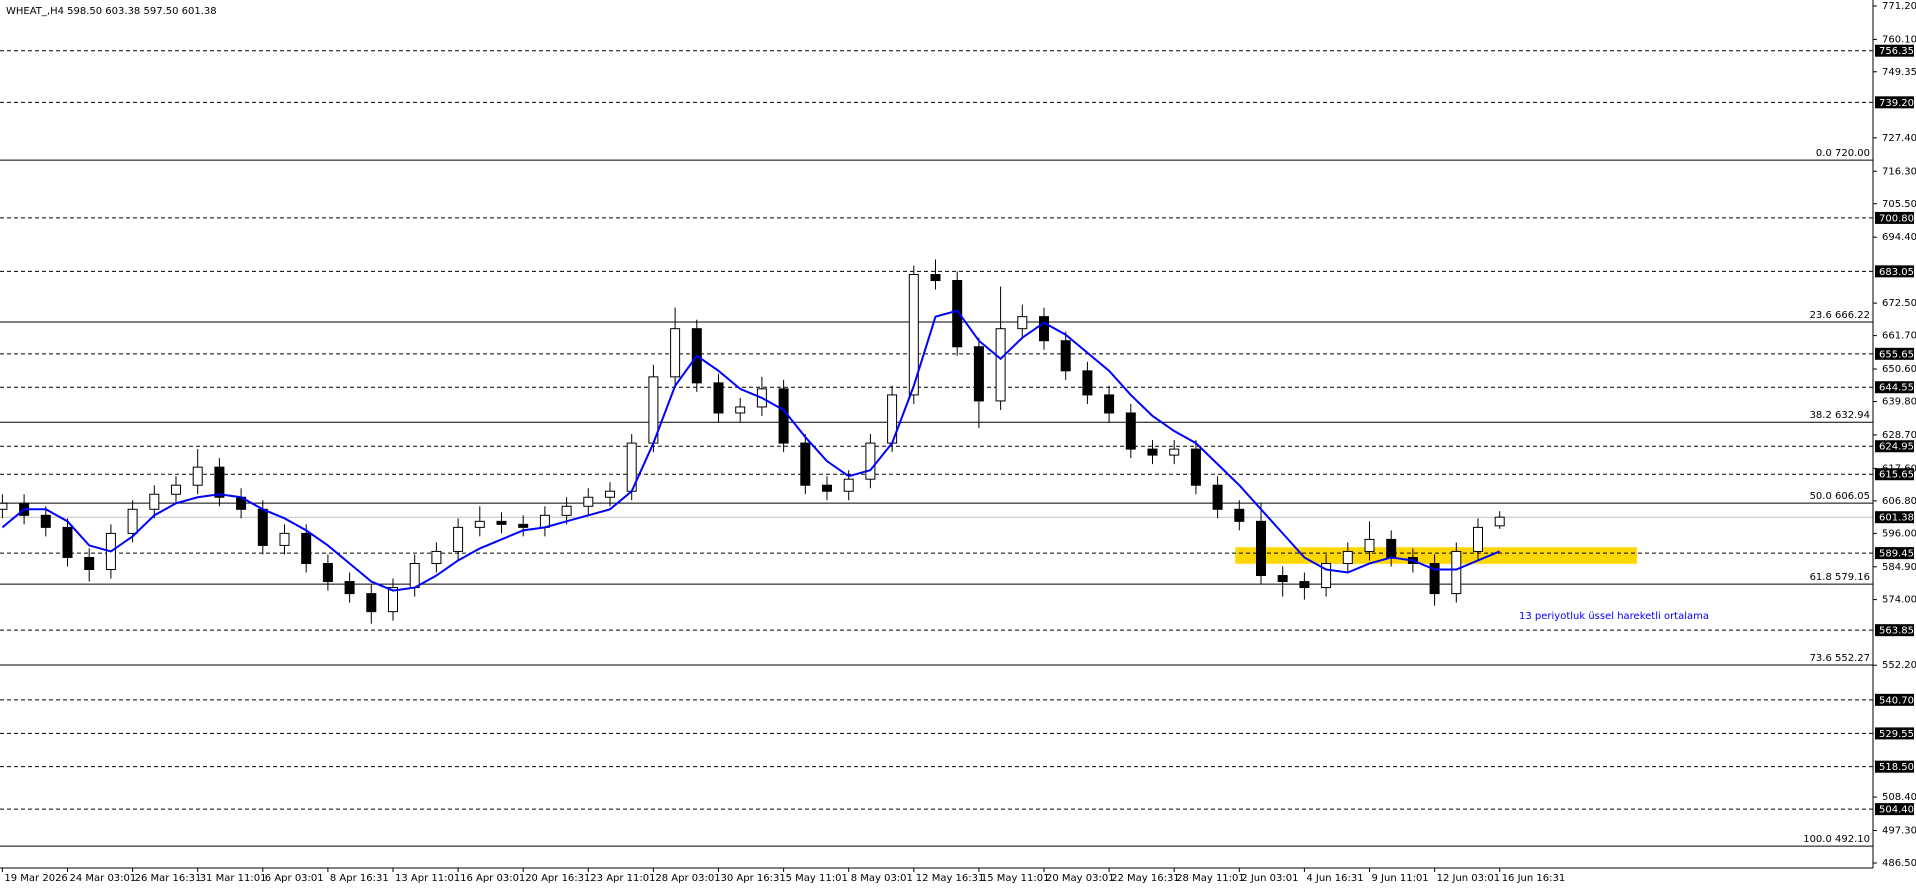 This screenshot has height=888, width=1916. I want to click on level-label: 739.20, so click(1896, 103).